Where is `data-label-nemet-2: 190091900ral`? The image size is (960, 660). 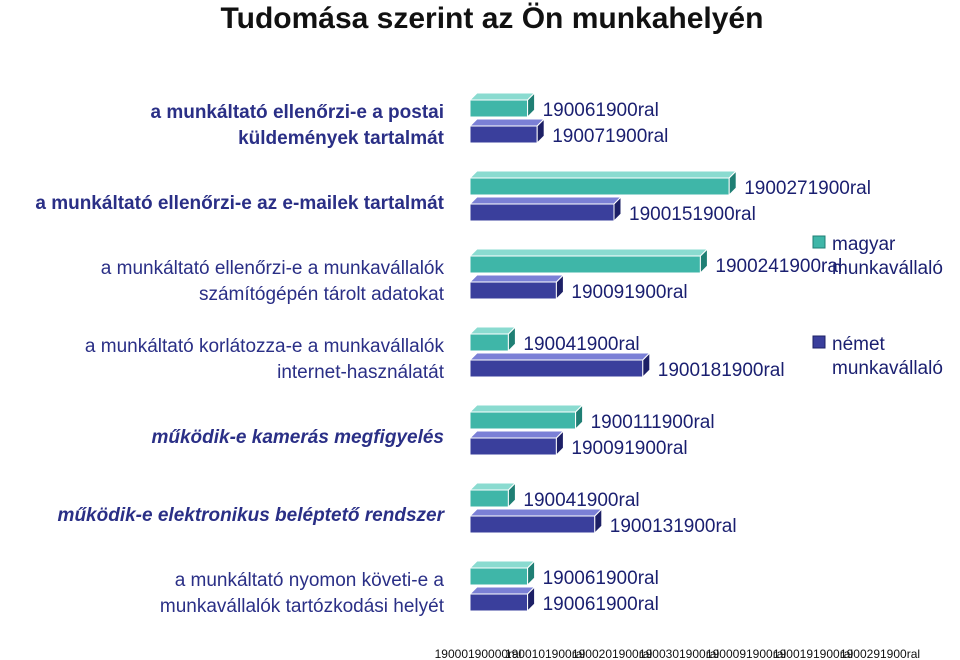 data-label-nemet-2: 190091900ral is located at coordinates (629, 292).